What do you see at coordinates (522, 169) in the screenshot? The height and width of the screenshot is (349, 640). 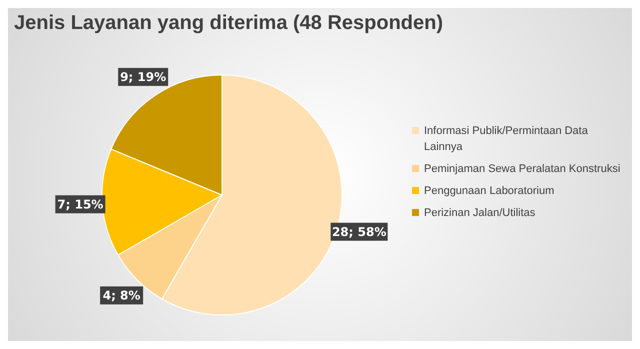 I see `legend-label: Peminjaman Sewa Peralatan Konstruksi` at bounding box center [522, 169].